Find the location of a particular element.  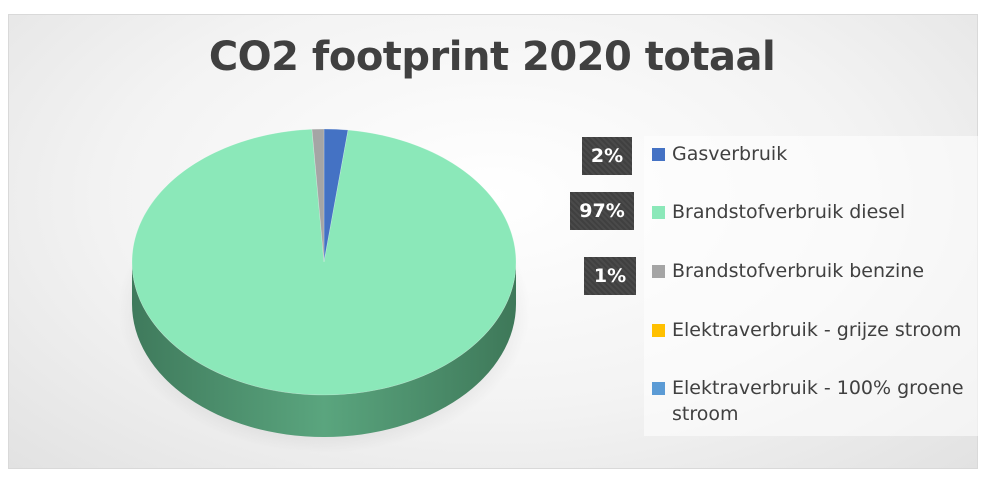

chart-title: CO2 footprint 2020 totaal is located at coordinates (492, 57).